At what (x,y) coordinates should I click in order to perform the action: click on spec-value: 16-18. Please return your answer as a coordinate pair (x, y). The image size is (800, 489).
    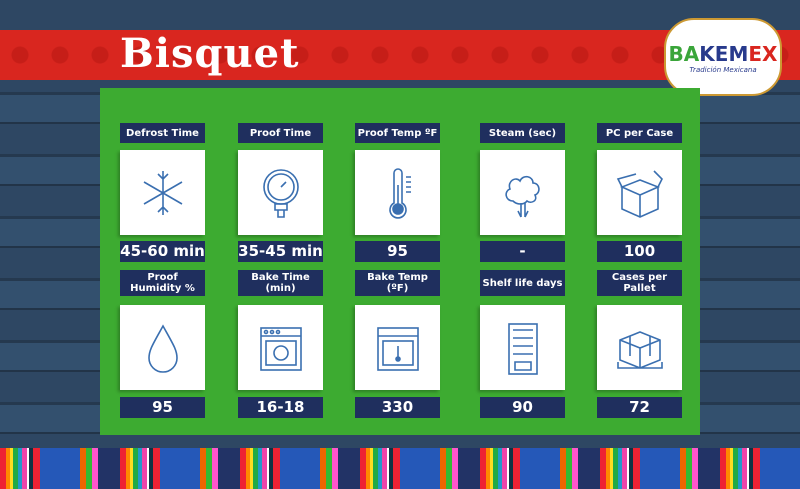
    Looking at the image, I should click on (280, 407).